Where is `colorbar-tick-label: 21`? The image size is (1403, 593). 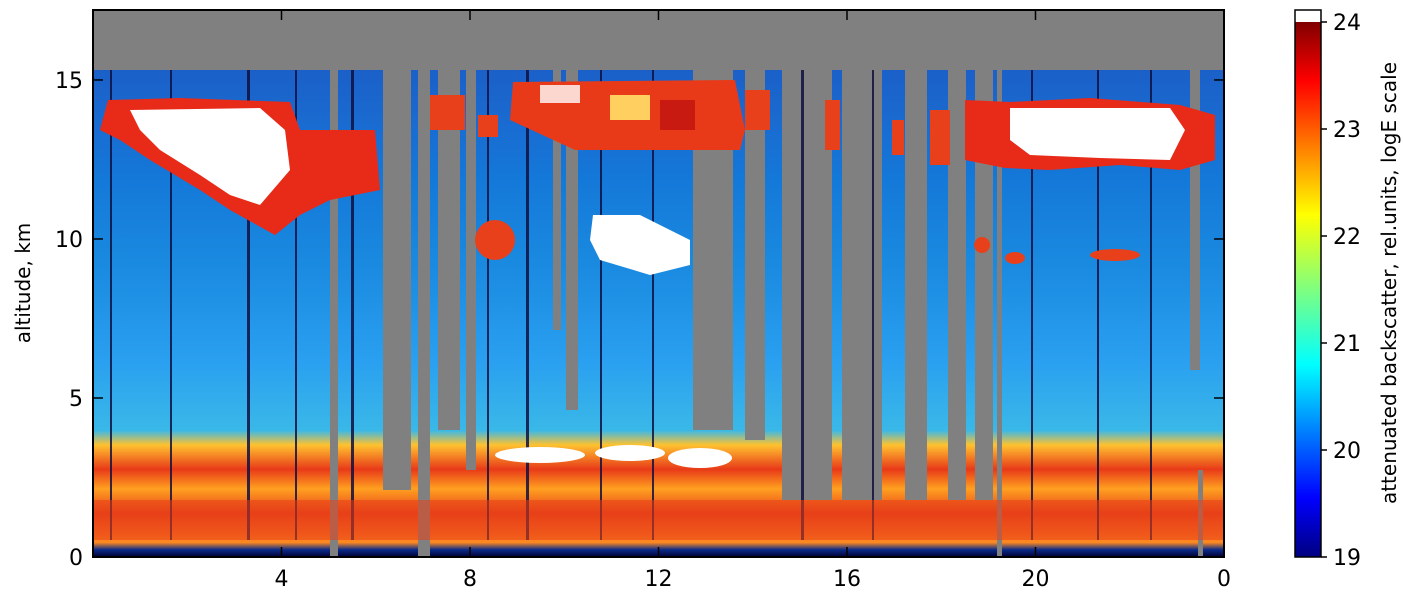
colorbar-tick-label: 21 is located at coordinates (1347, 344).